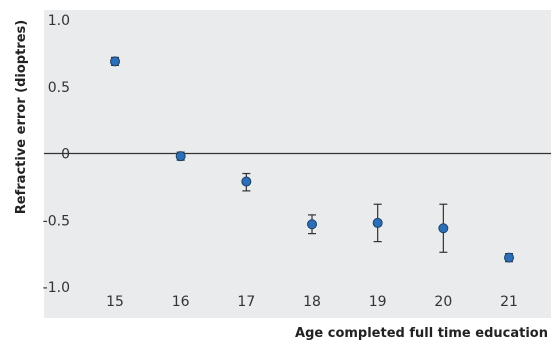 Image resolution: width=551 pixels, height=345 pixels. Describe the element at coordinates (421, 333) in the screenshot. I see `x-axis-label: Age completed full time education` at that location.